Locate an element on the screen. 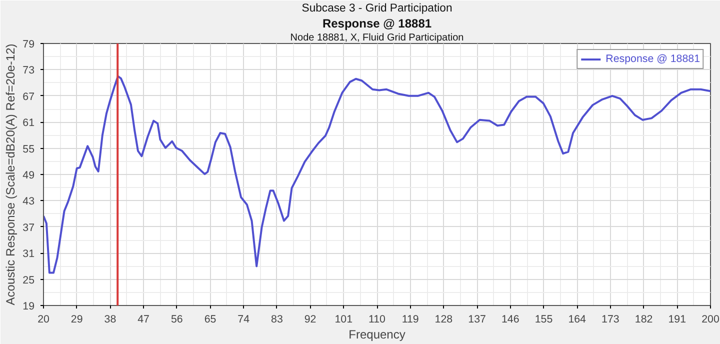 The height and width of the screenshot is (344, 720). y-tick-label: 49 is located at coordinates (28, 176).